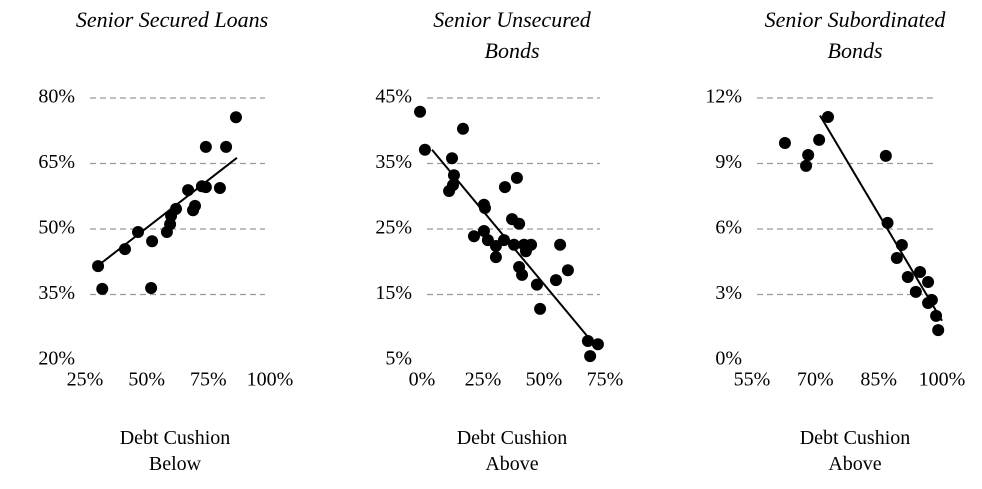 Image resolution: width=982 pixels, height=489 pixels. I want to click on x-tick-label: 85%, so click(878, 380).